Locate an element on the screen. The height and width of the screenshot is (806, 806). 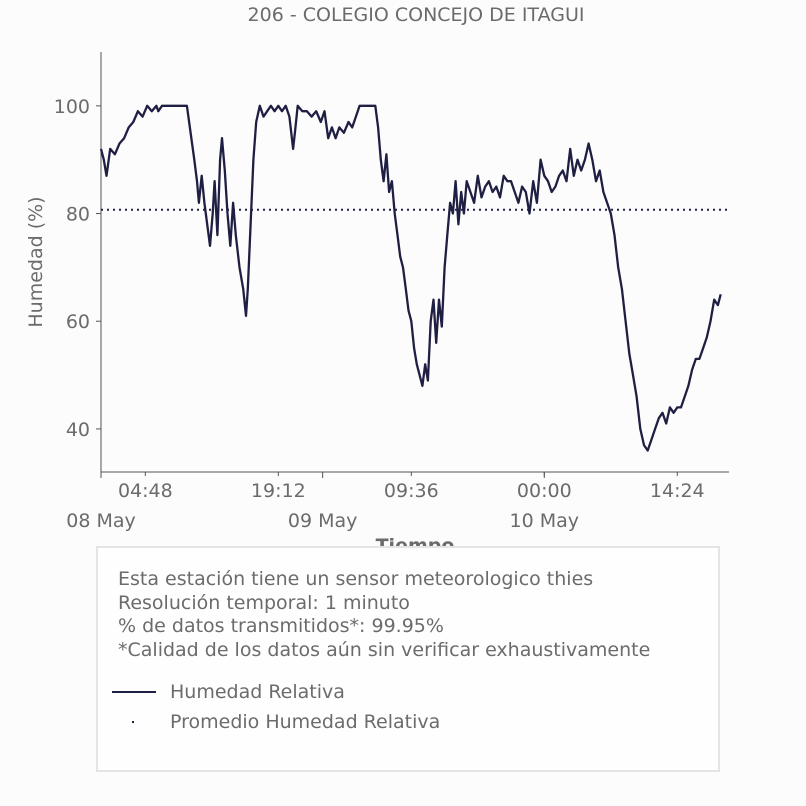
x-tick-label: 19:12 is located at coordinates (278, 491).